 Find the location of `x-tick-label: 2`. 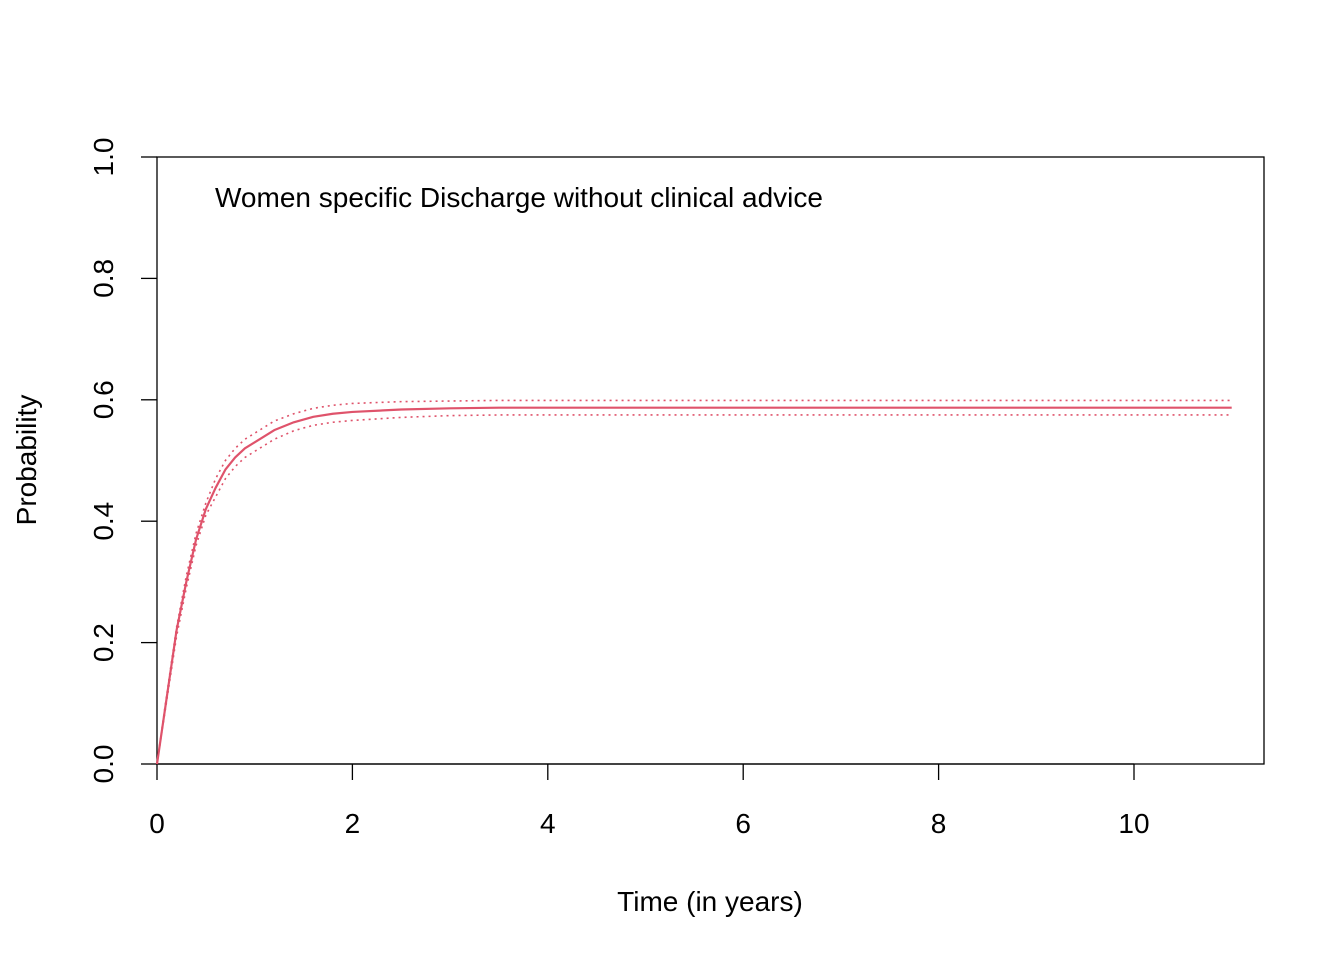

x-tick-label: 2 is located at coordinates (353, 823).